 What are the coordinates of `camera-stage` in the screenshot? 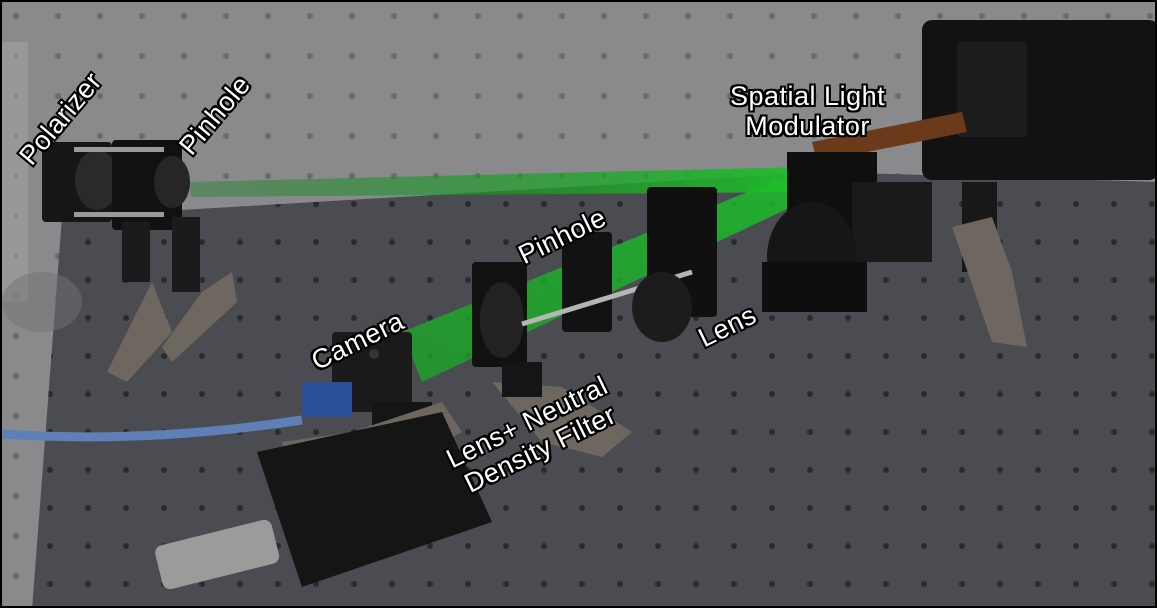 It's located at (323, 461).